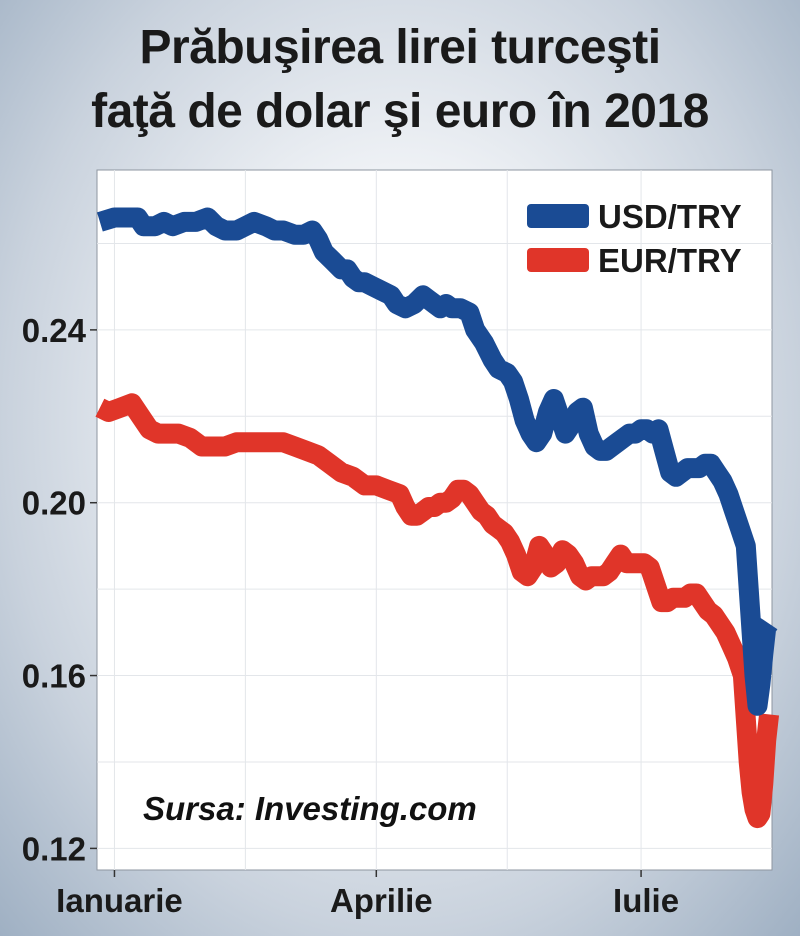 The image size is (800, 936). What do you see at coordinates (54, 503) in the screenshot?
I see `y-tick-label: 0.20` at bounding box center [54, 503].